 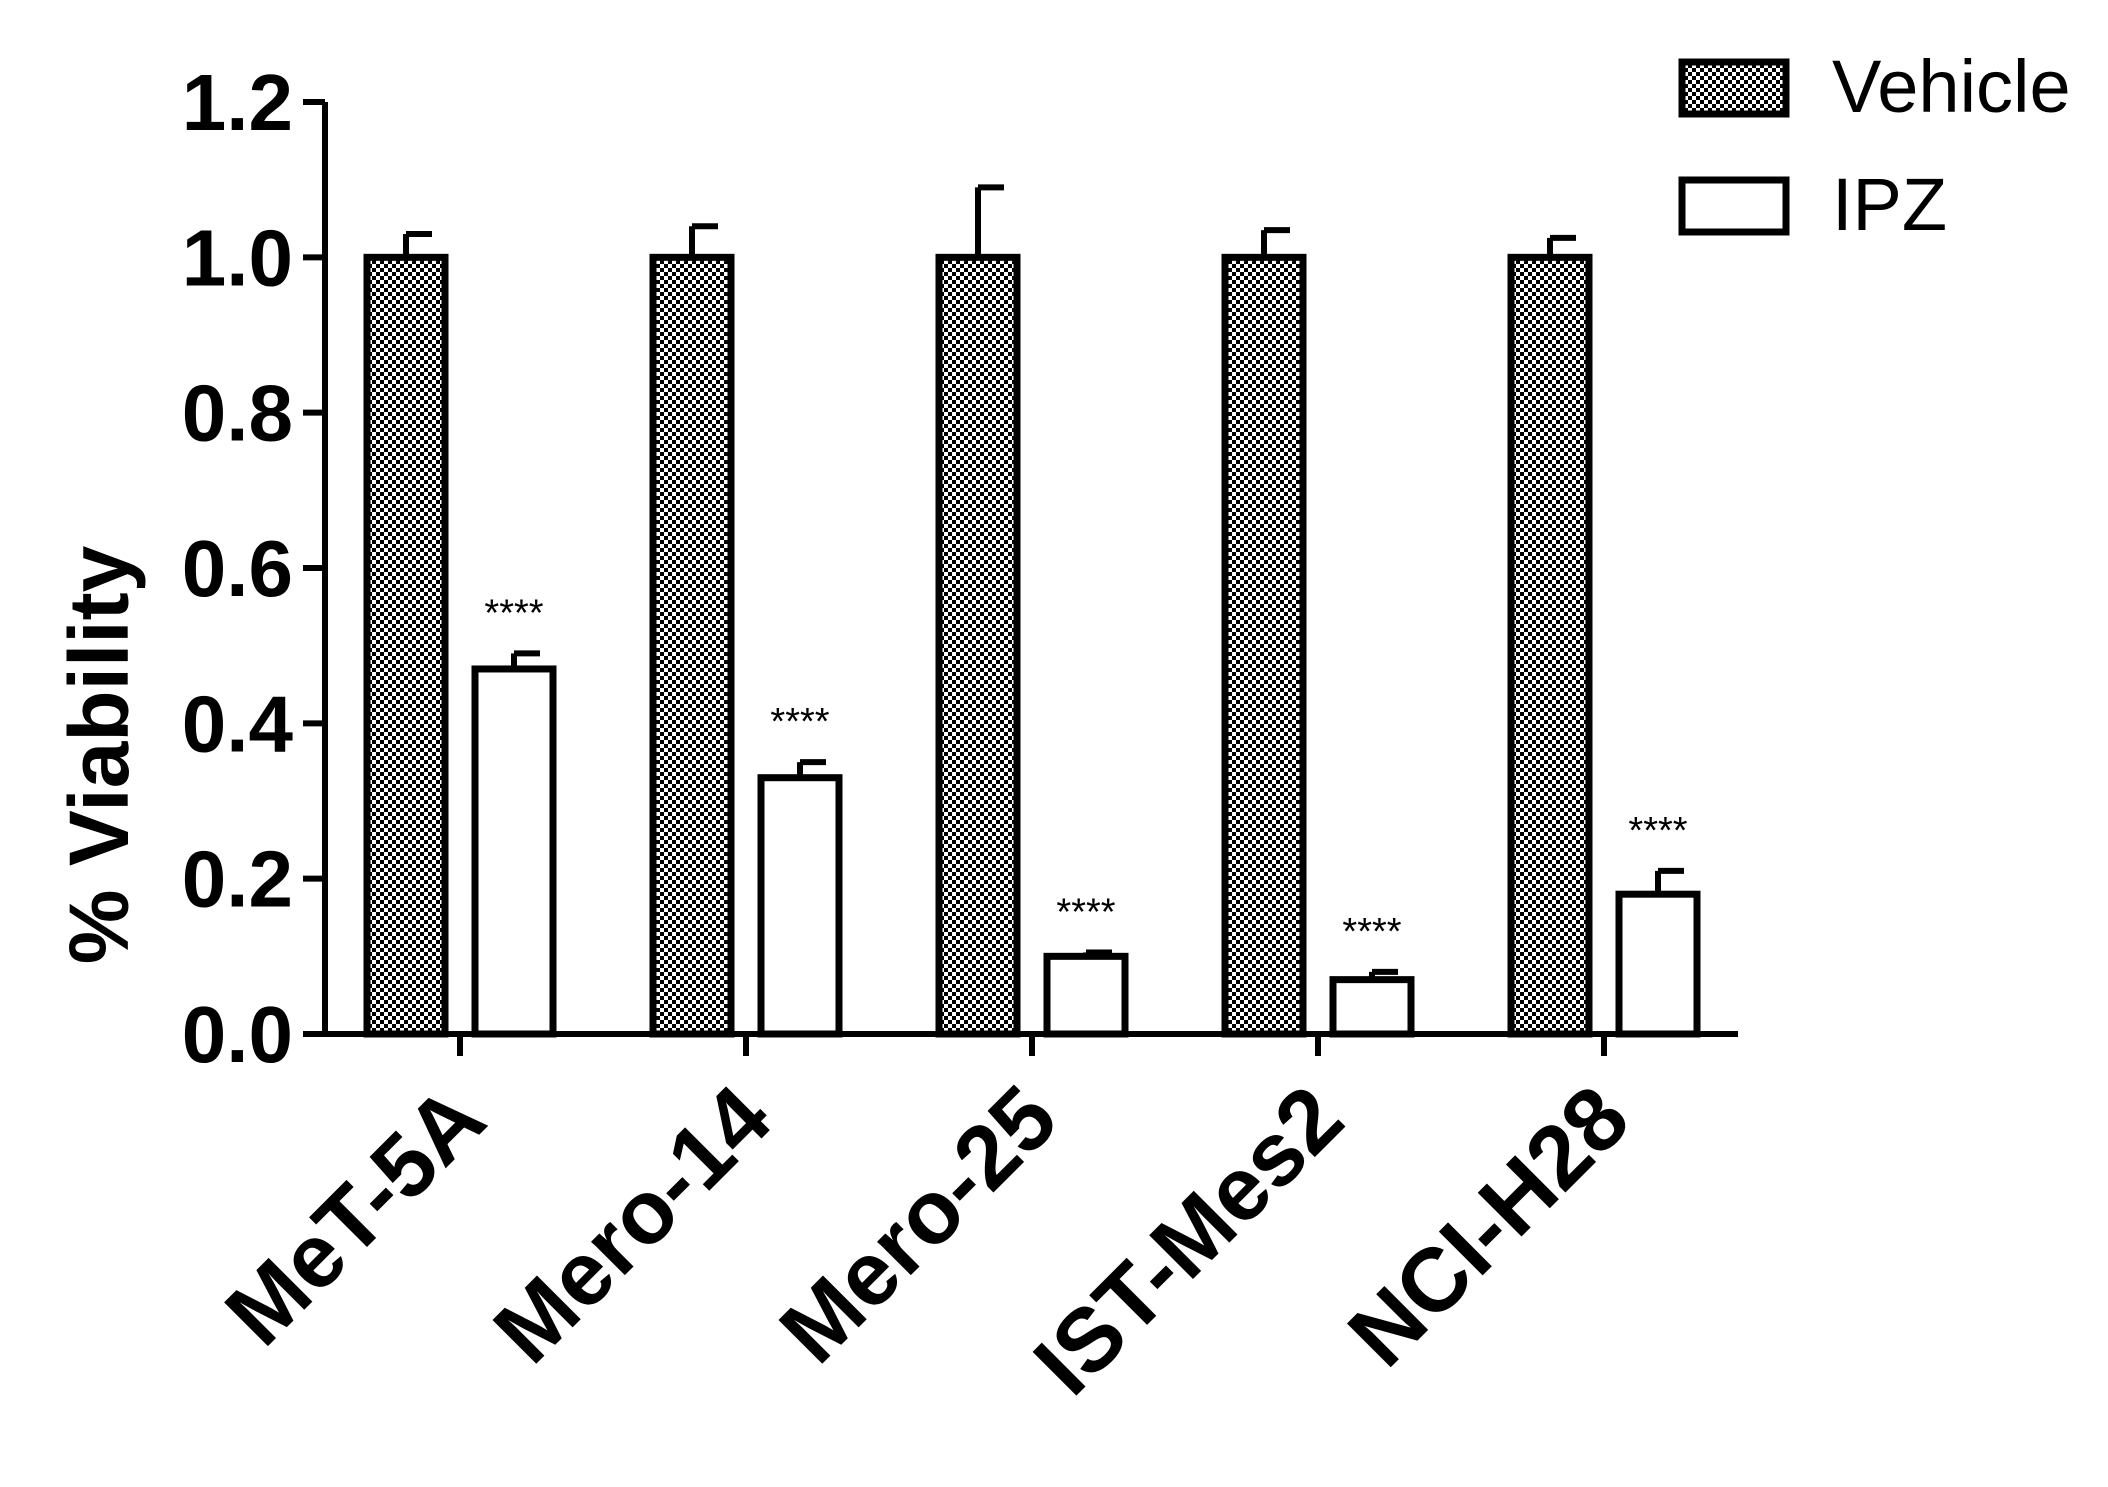 I want to click on y-axis: 0.0 0.2 0.4 0.6 0.8 1.0 1.2, so click(x=255, y=568).